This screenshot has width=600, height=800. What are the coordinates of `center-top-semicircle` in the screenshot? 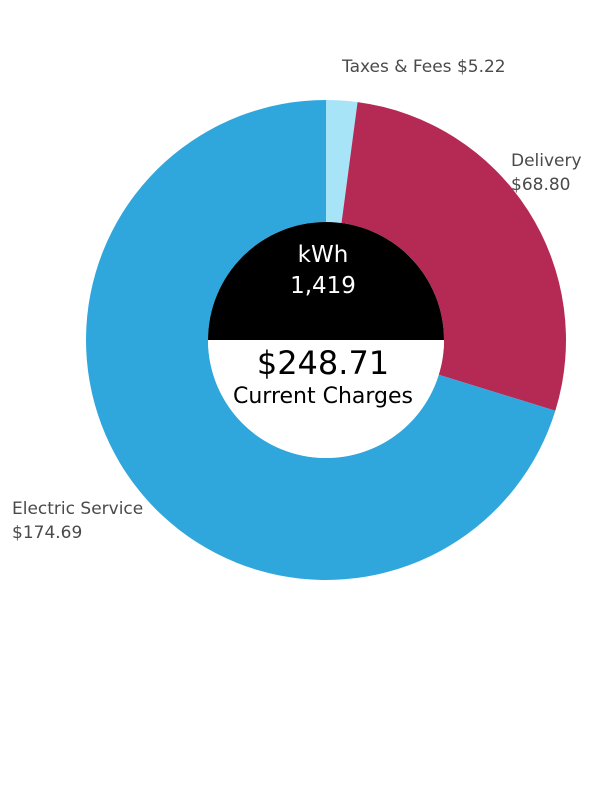 It's located at (326, 281).